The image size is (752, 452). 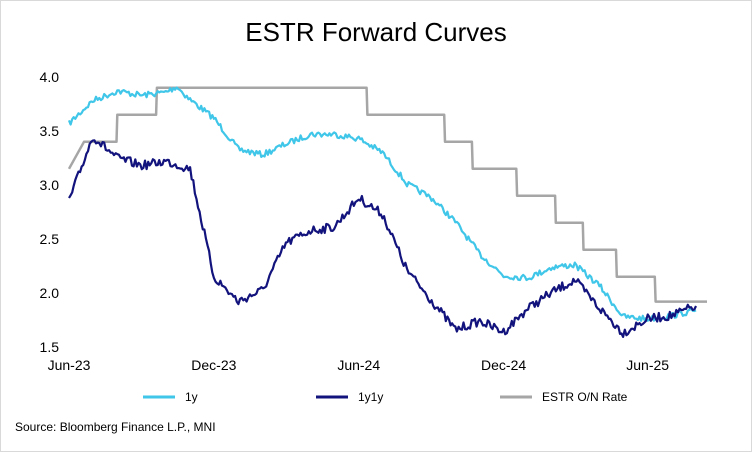 I want to click on x-tick-label: Dec-23, so click(x=213, y=365).